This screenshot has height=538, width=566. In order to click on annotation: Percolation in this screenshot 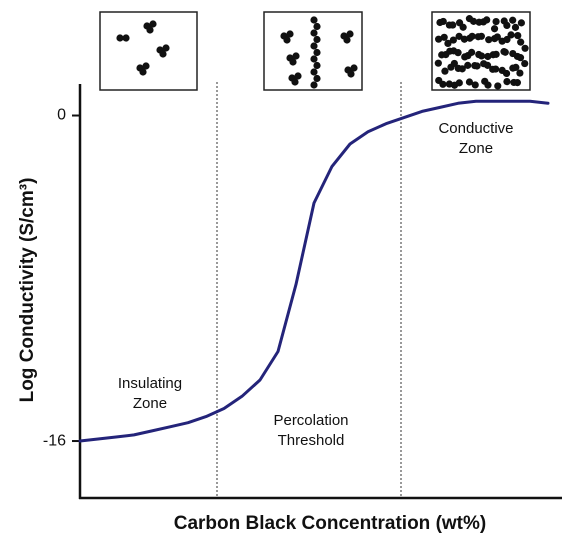, I will do `click(310, 420)`.